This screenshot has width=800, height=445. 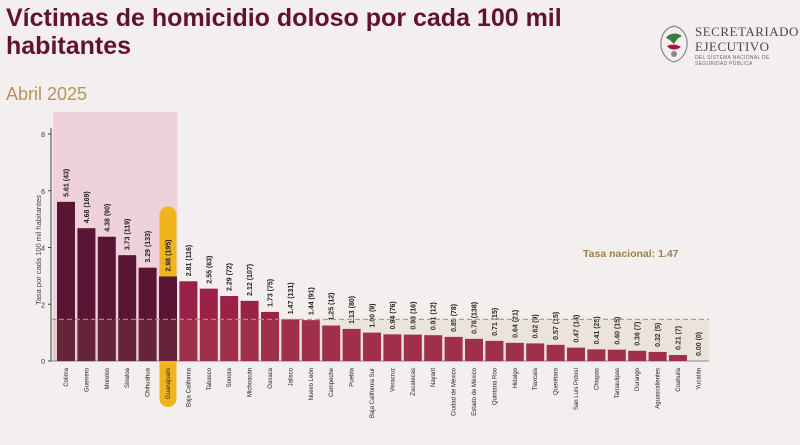 I want to click on data-label: 1.25 (12), so click(x=332, y=307).